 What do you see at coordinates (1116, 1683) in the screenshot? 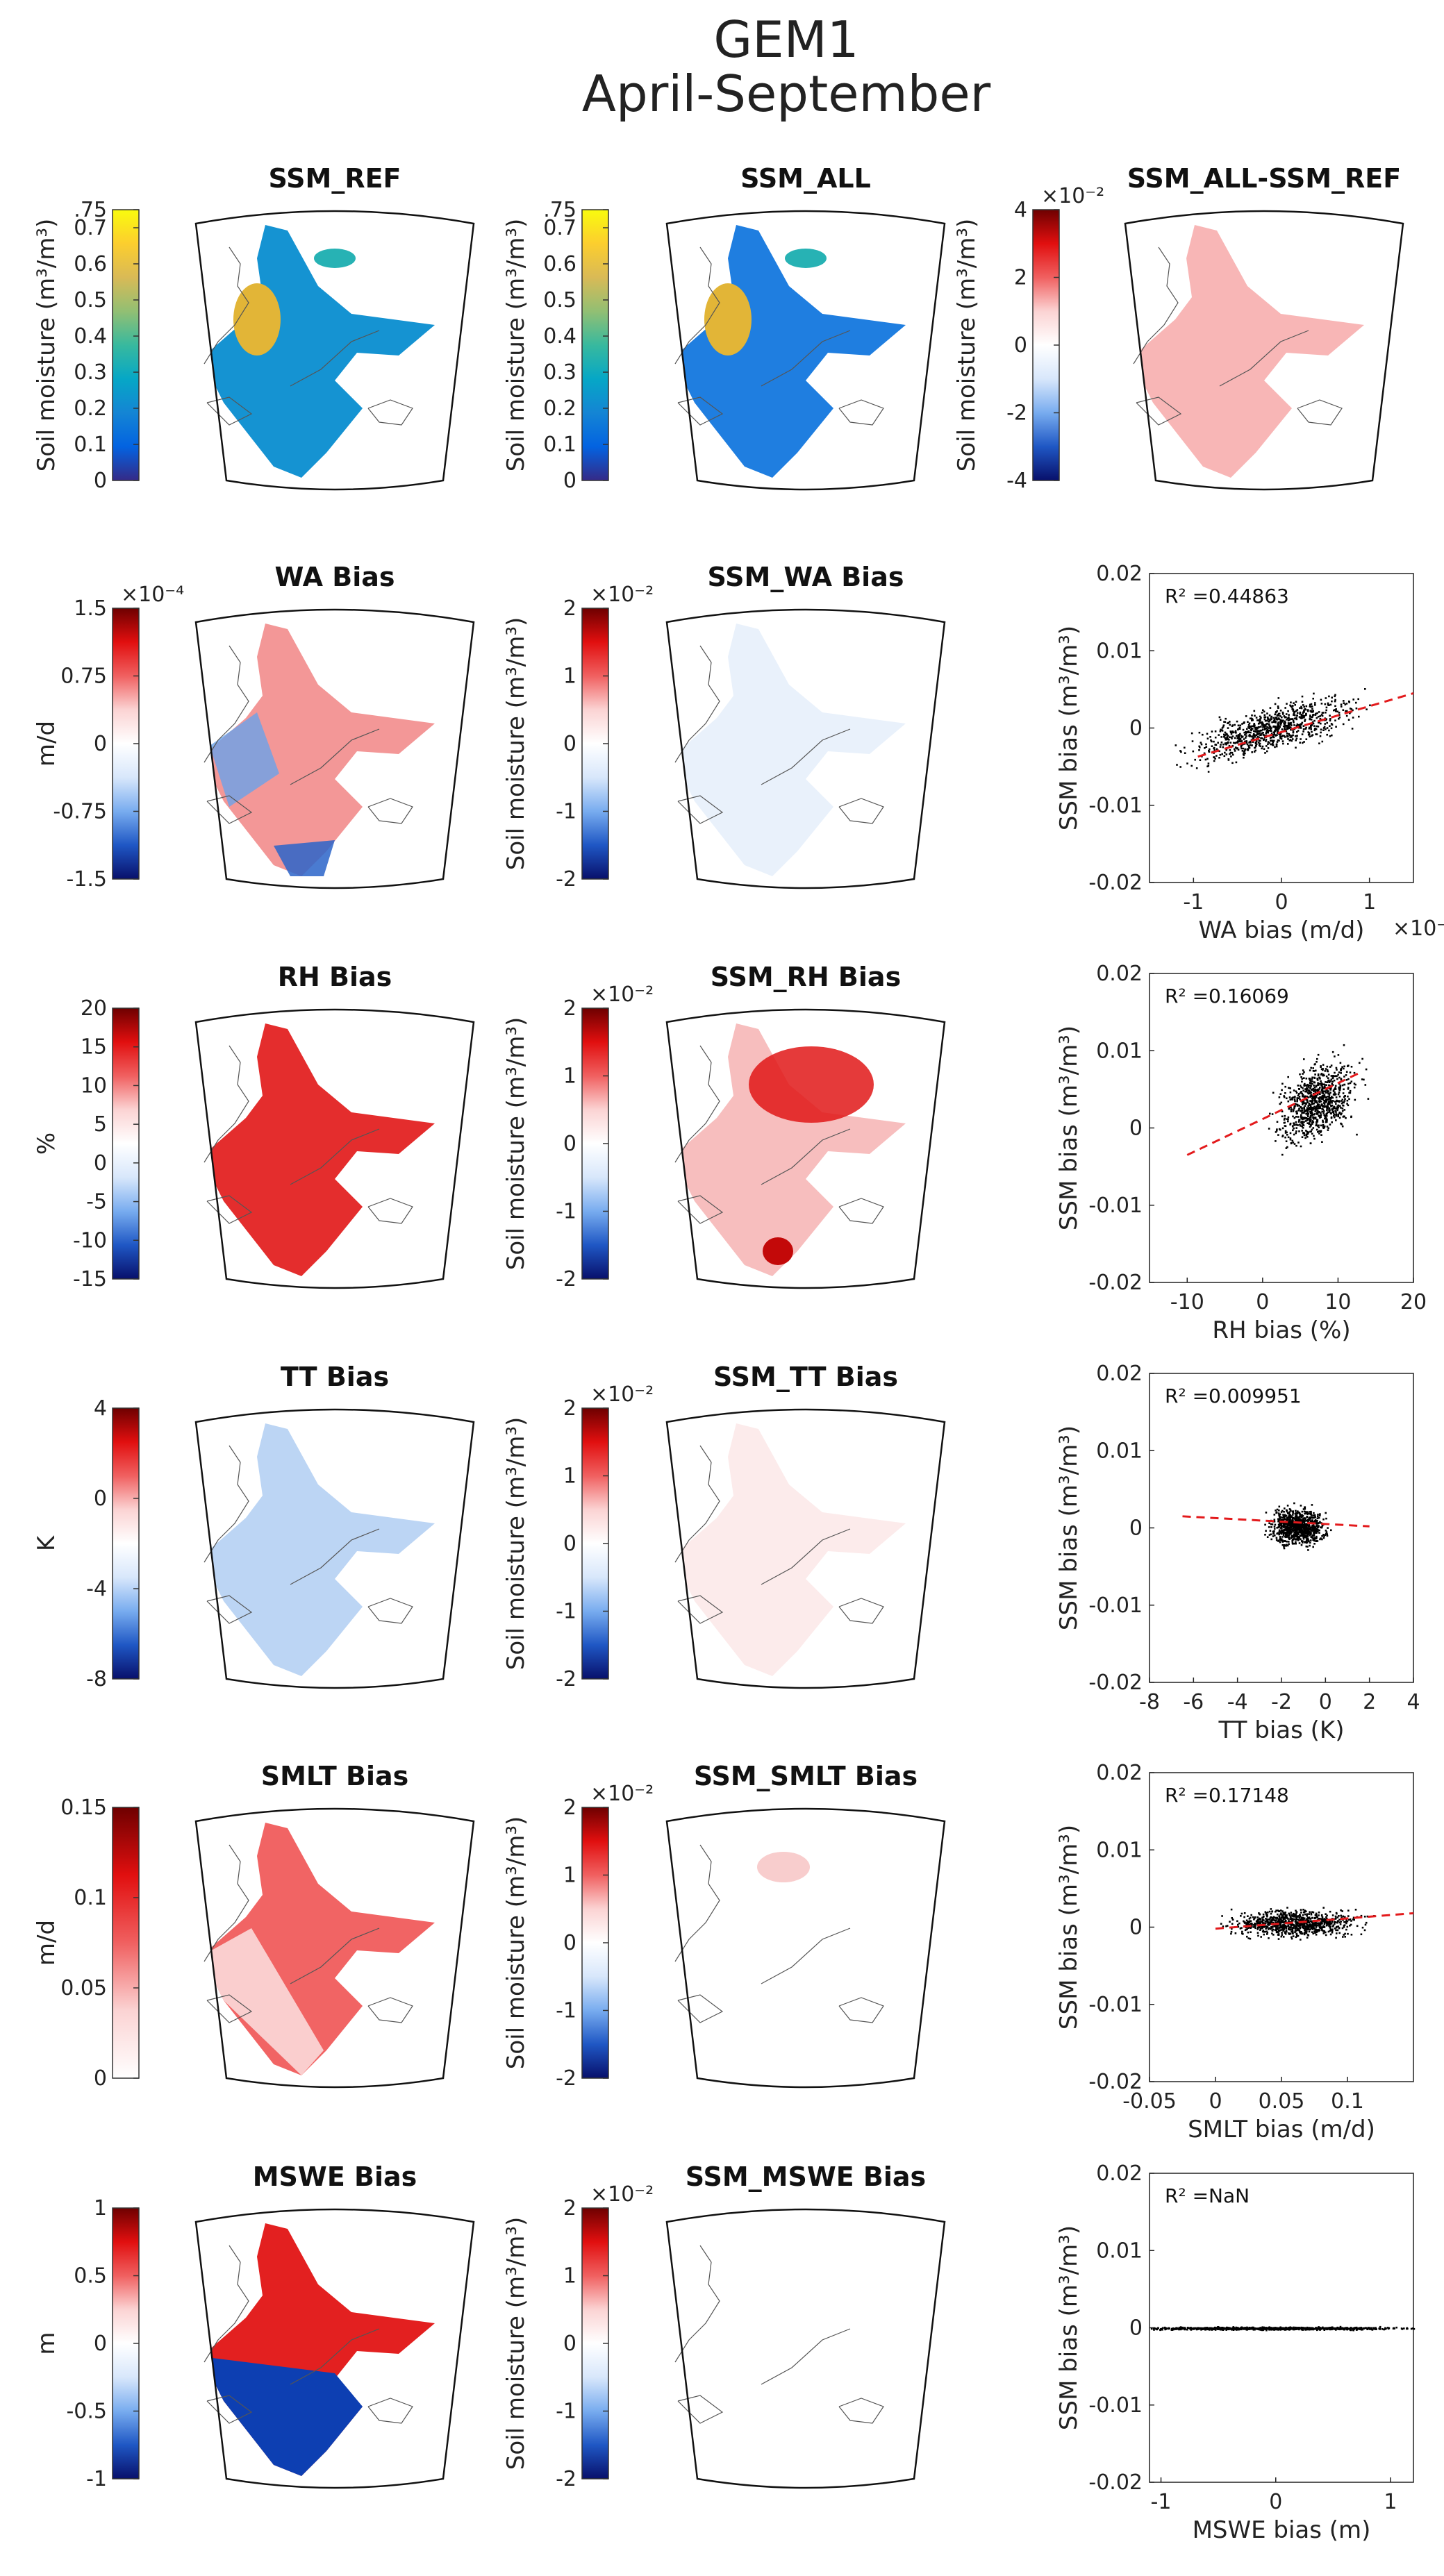
I see `y-tick-label: -0.02` at bounding box center [1116, 1683].